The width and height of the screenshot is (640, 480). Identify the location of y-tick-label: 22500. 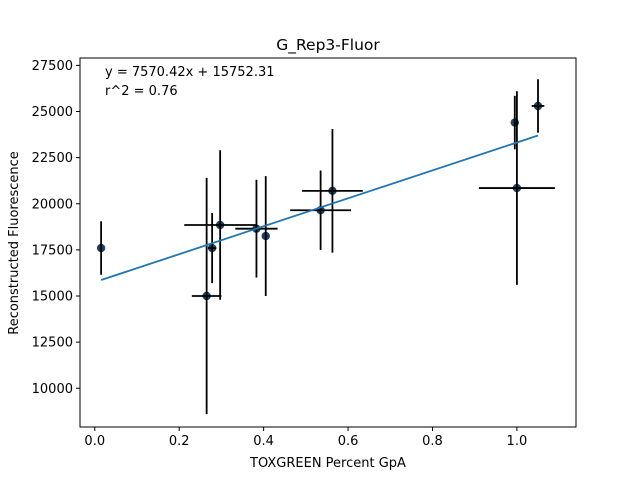
(52, 158).